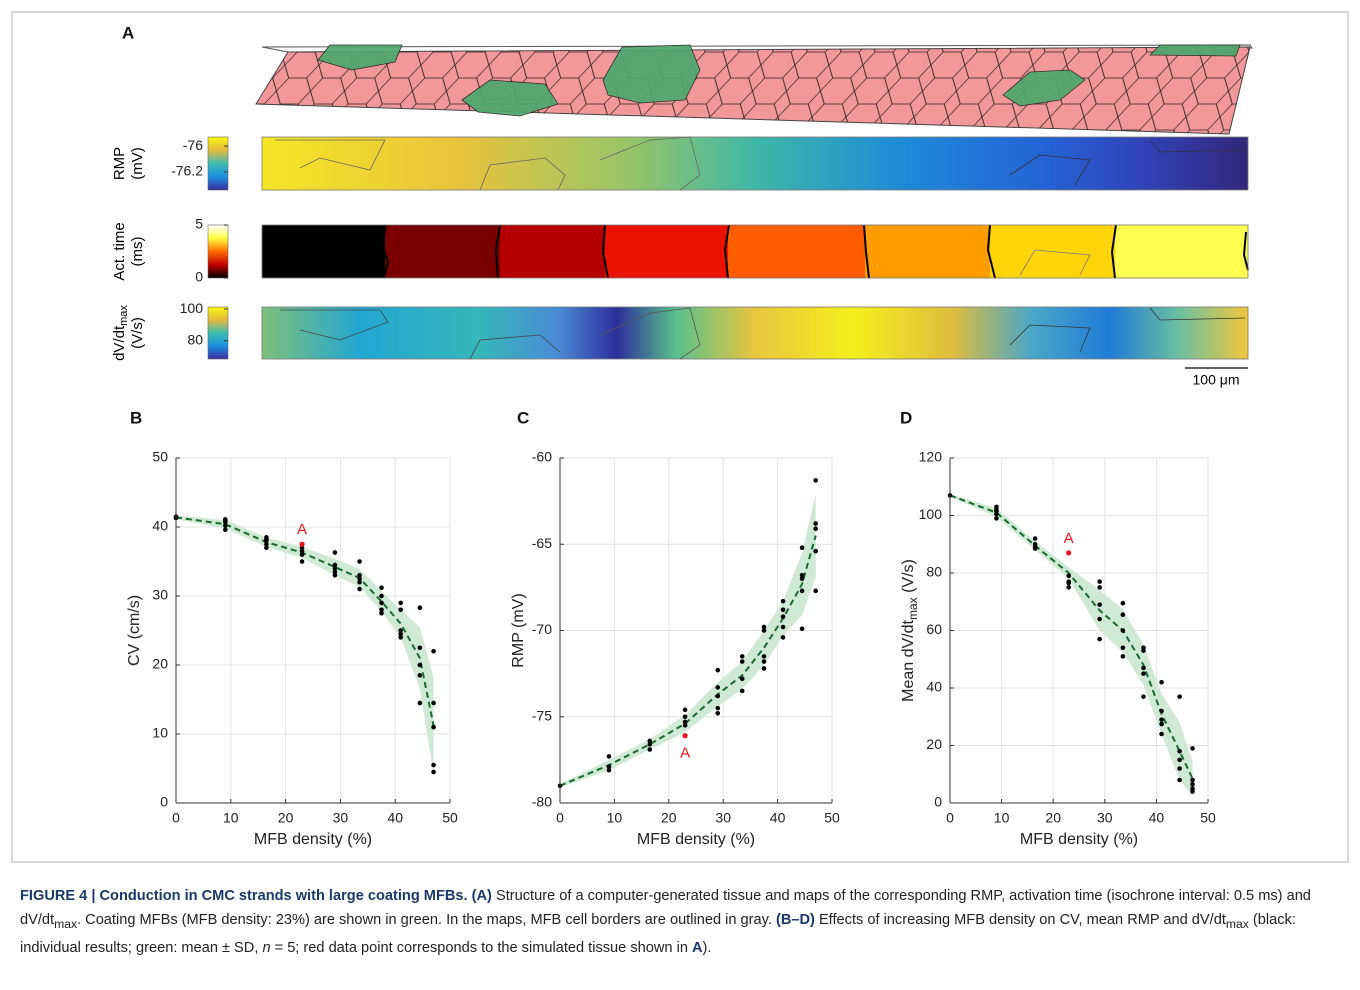 This screenshot has height=990, width=1360. What do you see at coordinates (192, 308) in the screenshot?
I see `colorbar-tick-label: 100` at bounding box center [192, 308].